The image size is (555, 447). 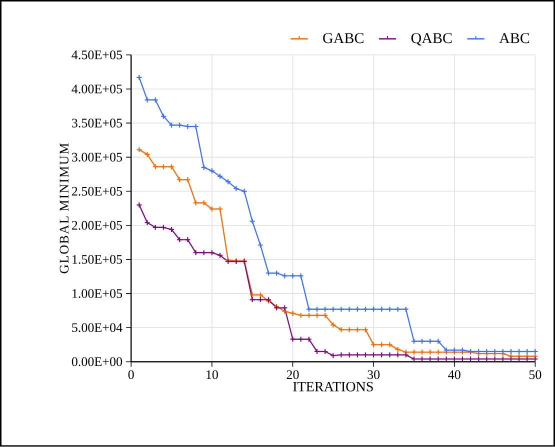 What do you see at coordinates (514, 38) in the screenshot?
I see `legend-label: ABC` at bounding box center [514, 38].